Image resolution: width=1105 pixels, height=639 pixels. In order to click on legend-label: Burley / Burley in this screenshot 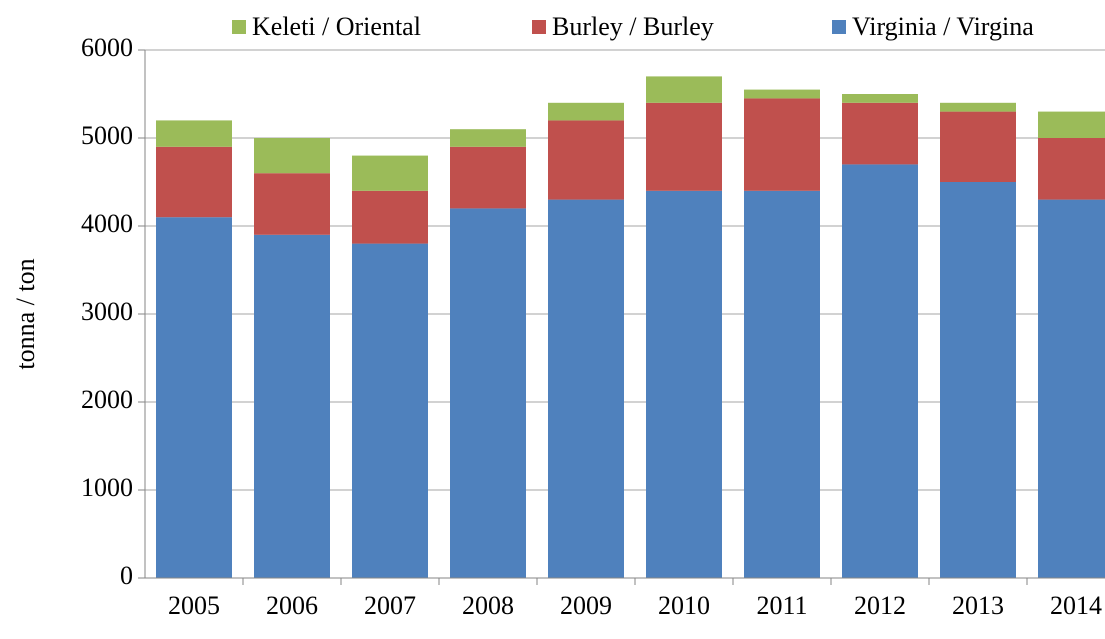, I will do `click(633, 26)`.